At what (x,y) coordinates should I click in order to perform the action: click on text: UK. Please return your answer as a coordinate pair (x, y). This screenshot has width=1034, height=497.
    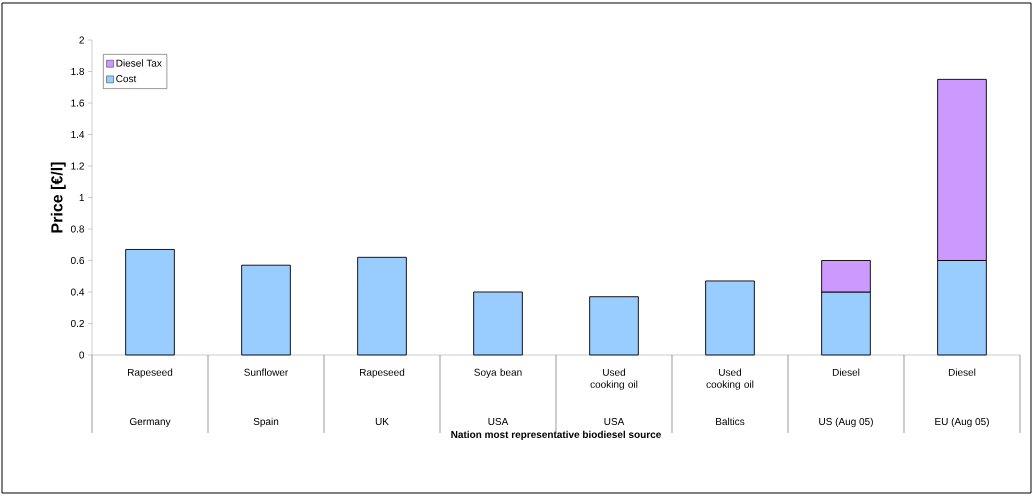
    Looking at the image, I should click on (382, 422).